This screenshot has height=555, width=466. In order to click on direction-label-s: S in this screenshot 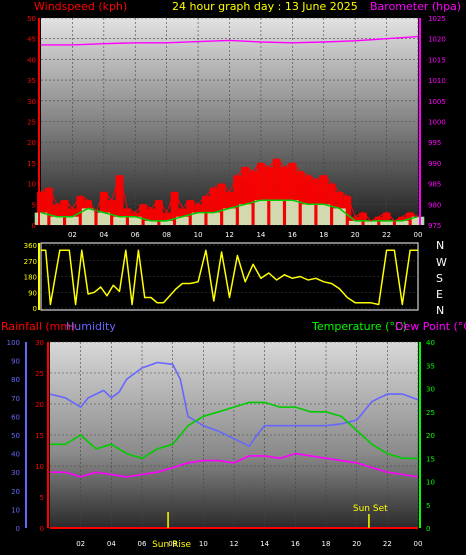, I will do `click(439, 278)`.